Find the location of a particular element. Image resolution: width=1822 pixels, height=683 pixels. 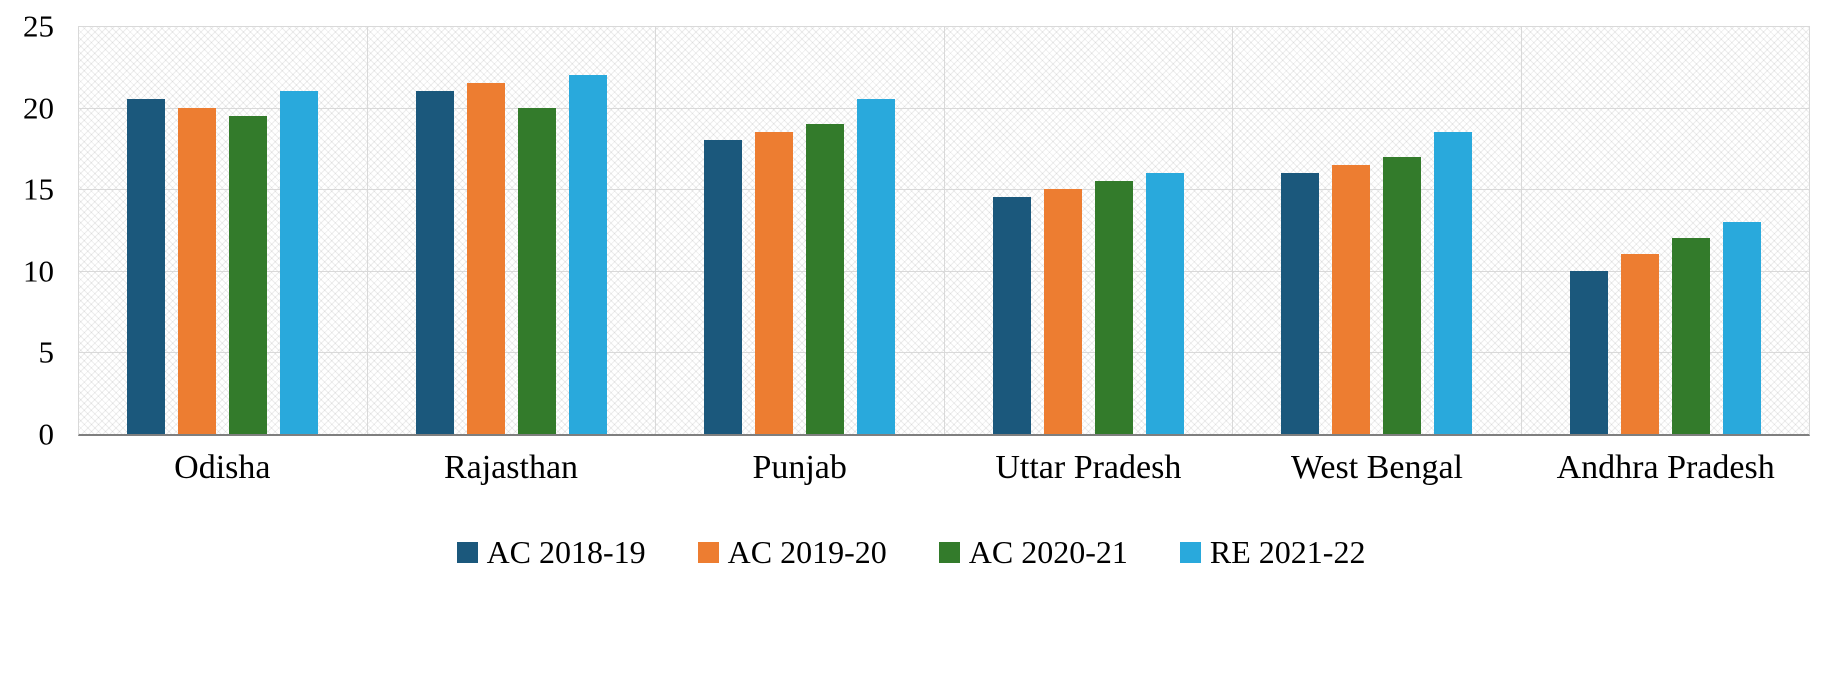

x-category-label: West Bengal is located at coordinates (1377, 467).